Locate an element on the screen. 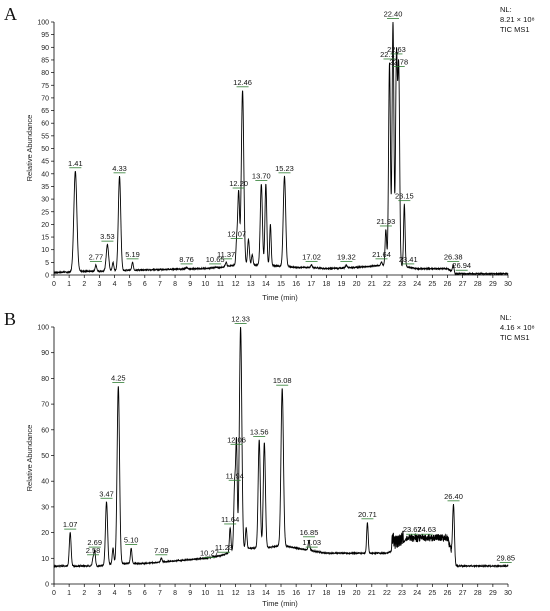  panel-b-x-tick-label: 15 is located at coordinates (281, 593).